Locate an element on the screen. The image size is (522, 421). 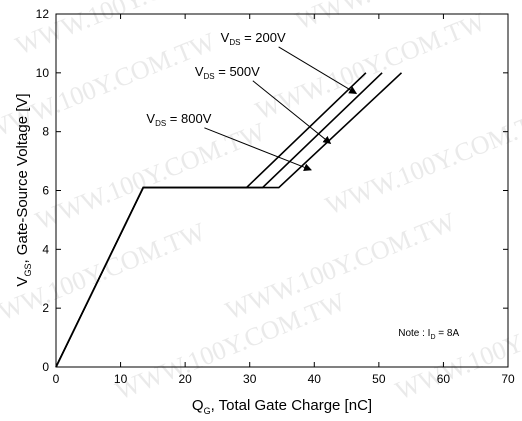
series-label-rest: = 200V is located at coordinates (263, 37).